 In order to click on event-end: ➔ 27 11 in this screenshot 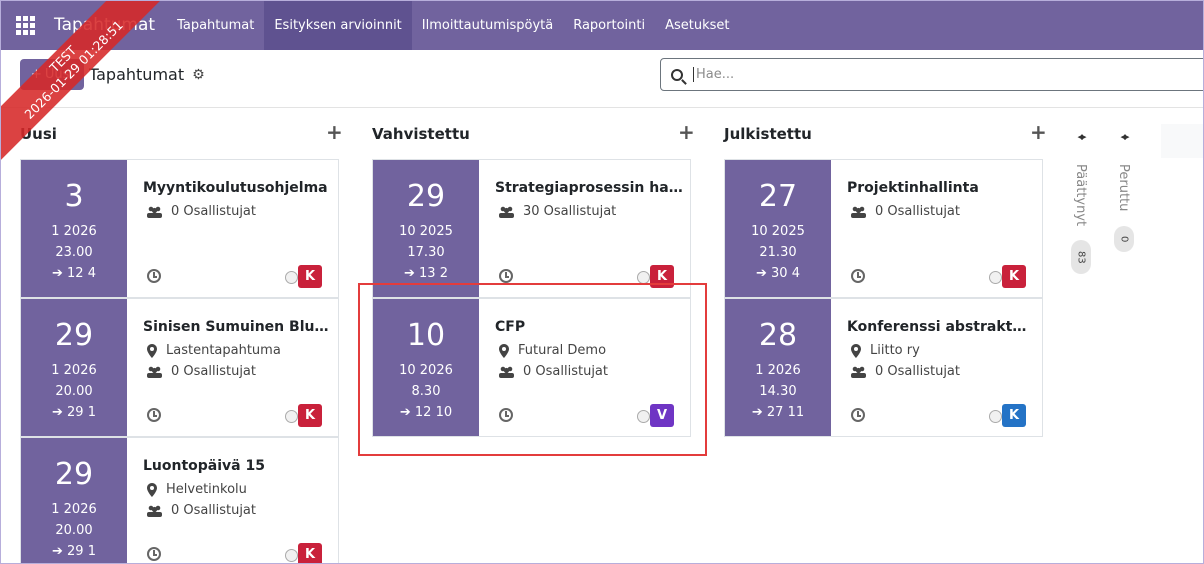, I will do `click(778, 412)`.